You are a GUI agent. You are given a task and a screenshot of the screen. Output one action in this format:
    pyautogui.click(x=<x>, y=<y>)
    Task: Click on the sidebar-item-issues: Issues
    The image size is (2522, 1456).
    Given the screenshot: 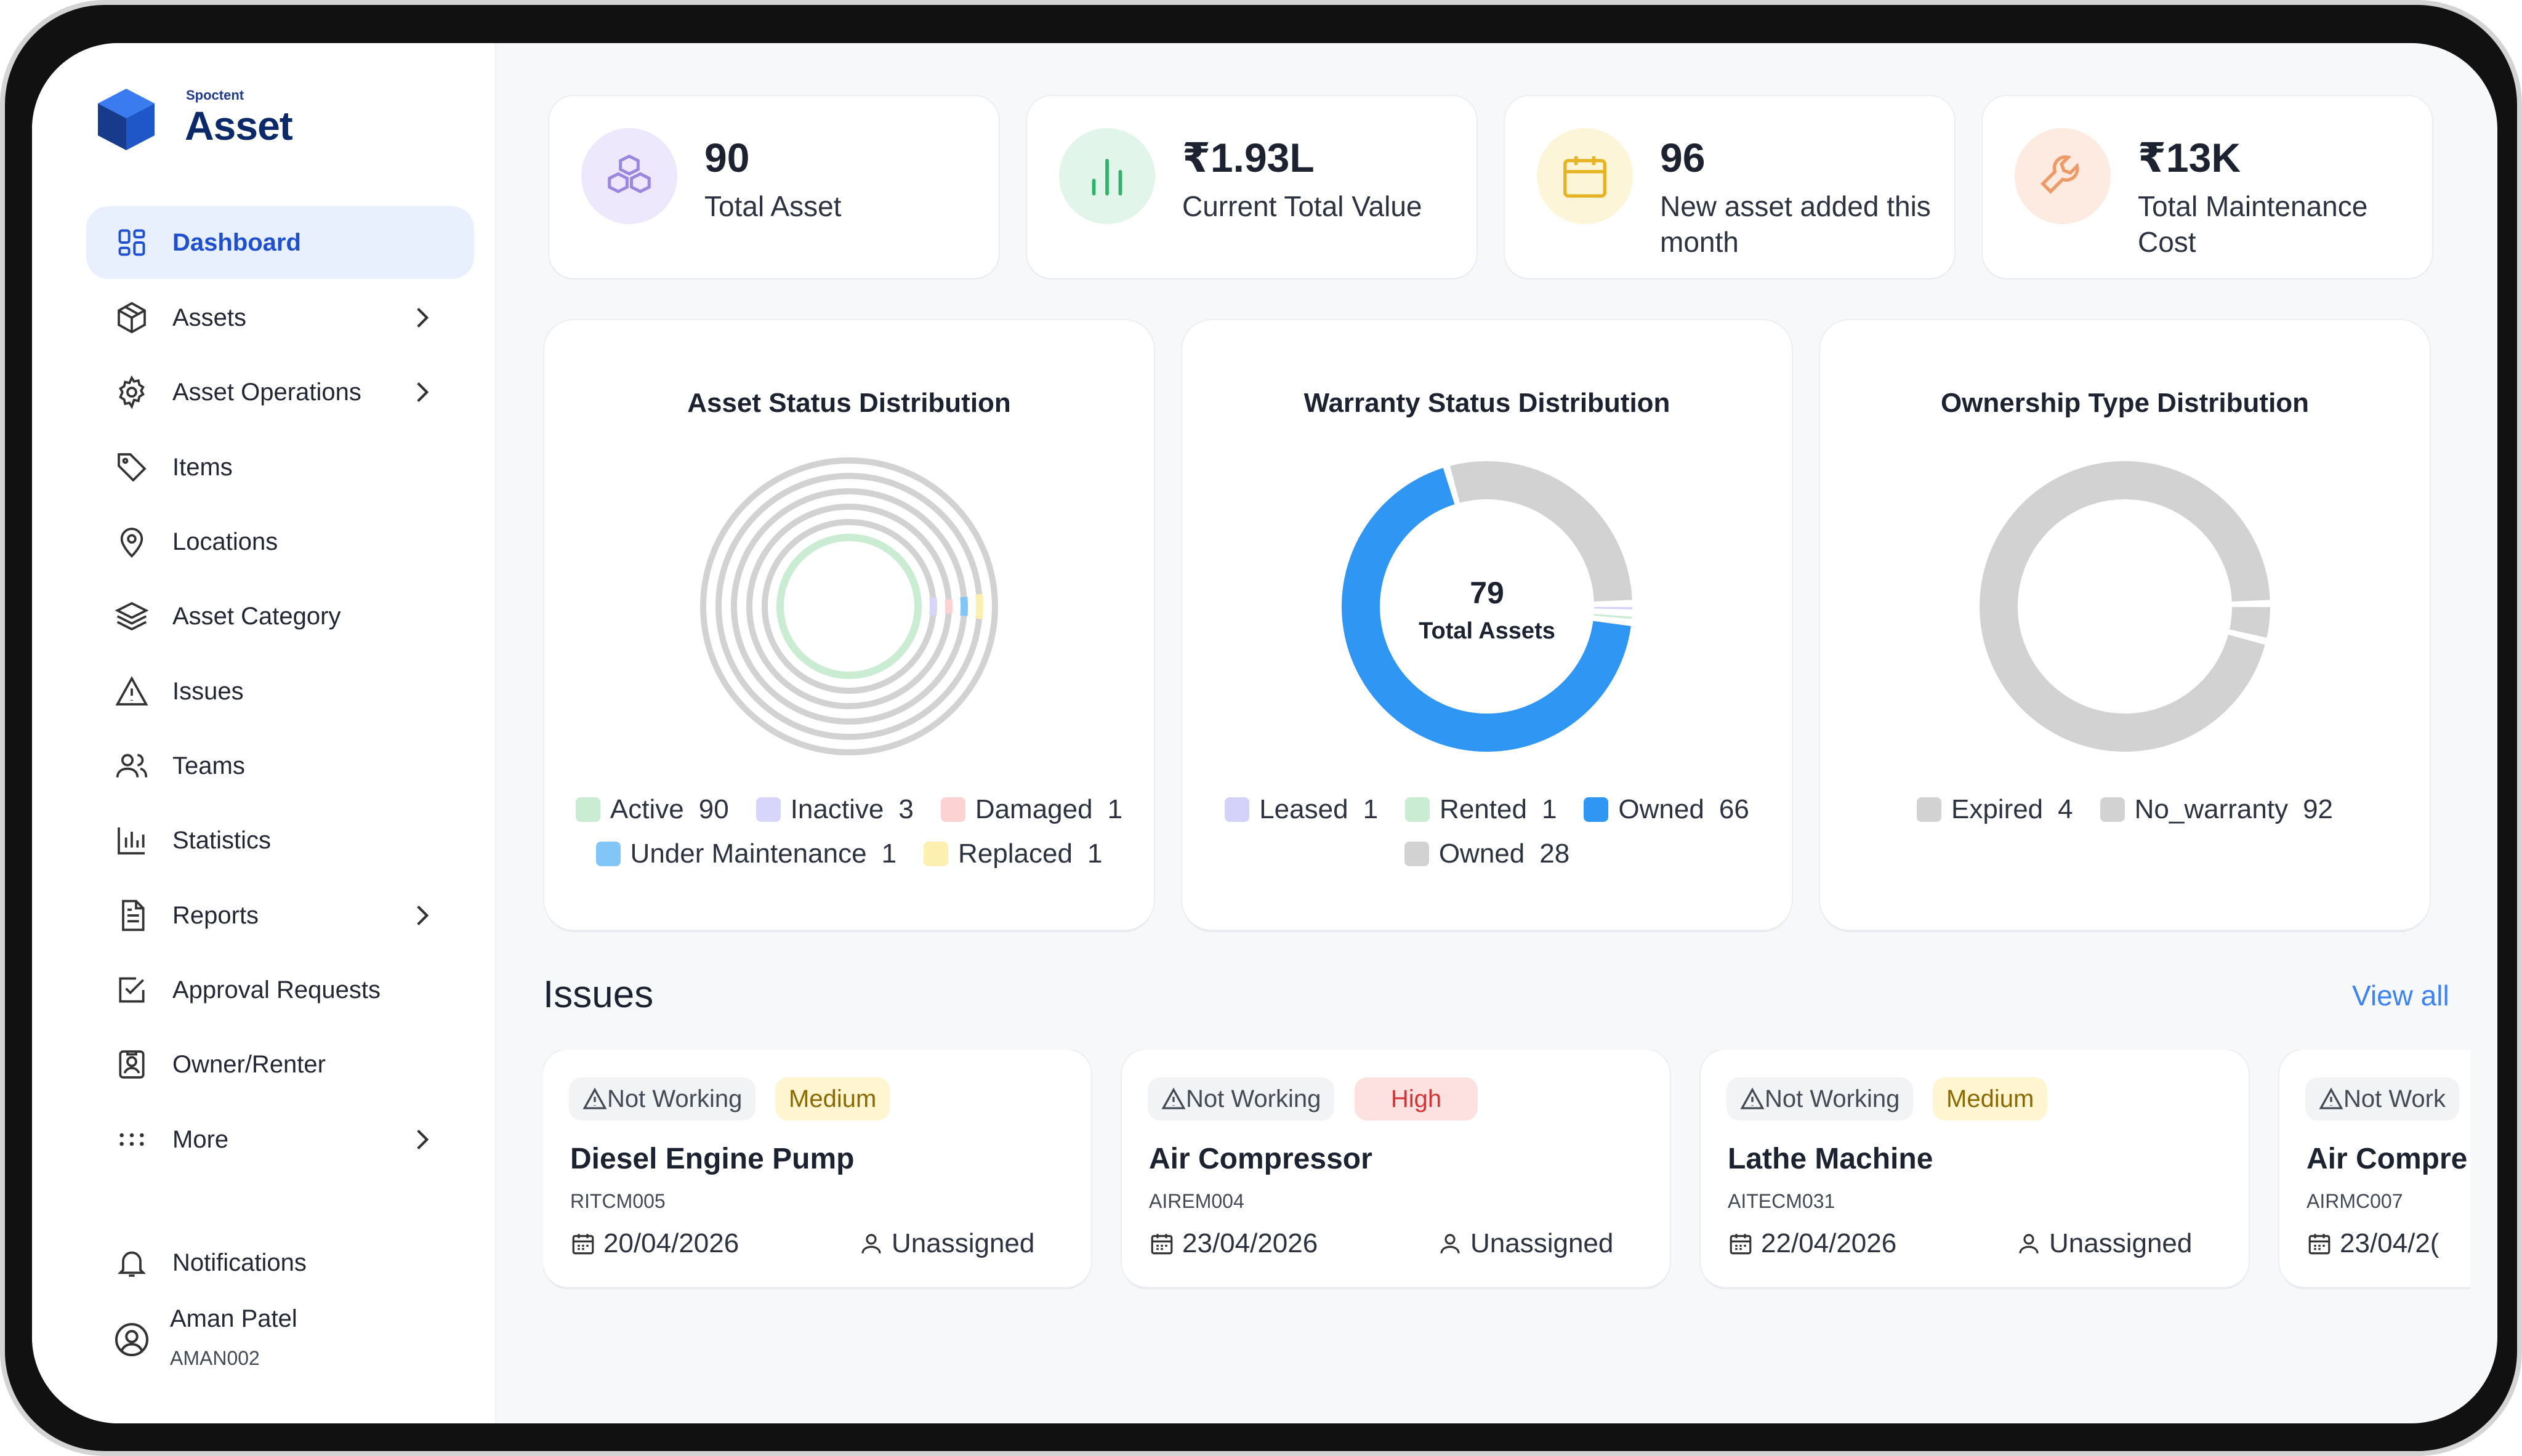 What is the action you would take?
    pyautogui.click(x=280, y=692)
    